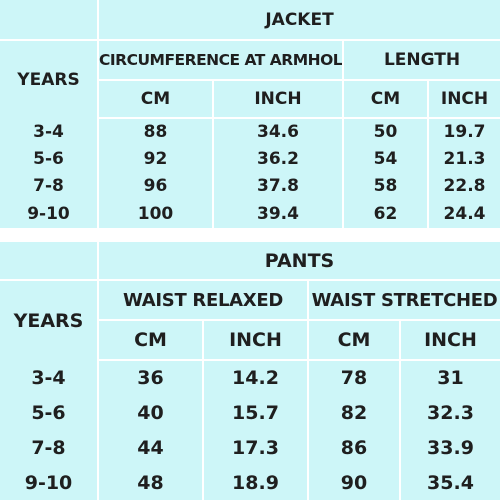  What do you see at coordinates (449, 377) in the screenshot?
I see `pants-value-cell: 31` at bounding box center [449, 377].